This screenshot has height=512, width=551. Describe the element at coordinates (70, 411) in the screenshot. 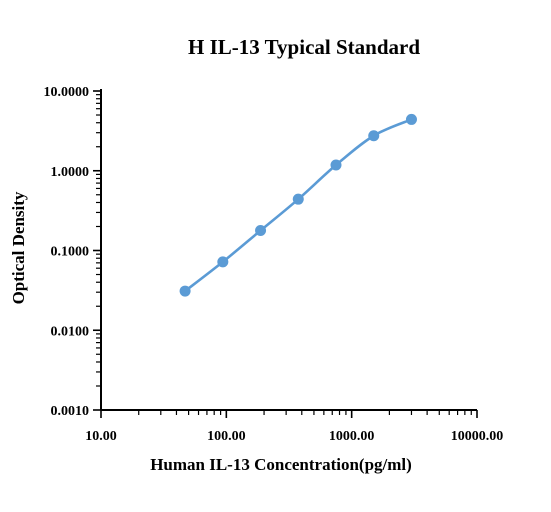

I see `y-tick-label: 0.0010` at that location.